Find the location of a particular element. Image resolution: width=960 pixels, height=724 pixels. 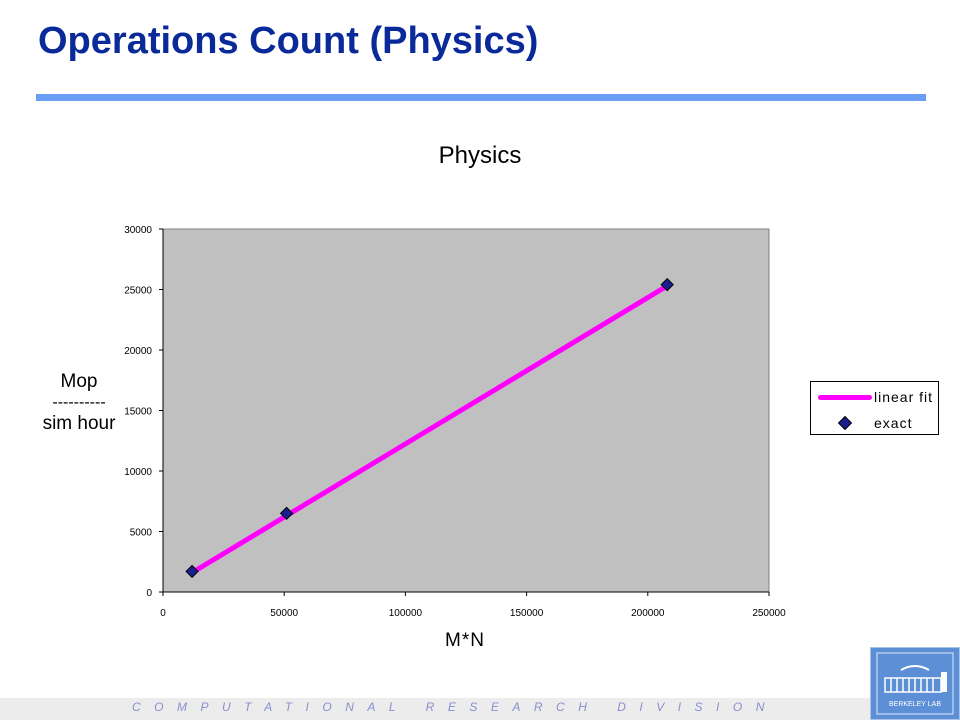

title-rule is located at coordinates (481, 97).